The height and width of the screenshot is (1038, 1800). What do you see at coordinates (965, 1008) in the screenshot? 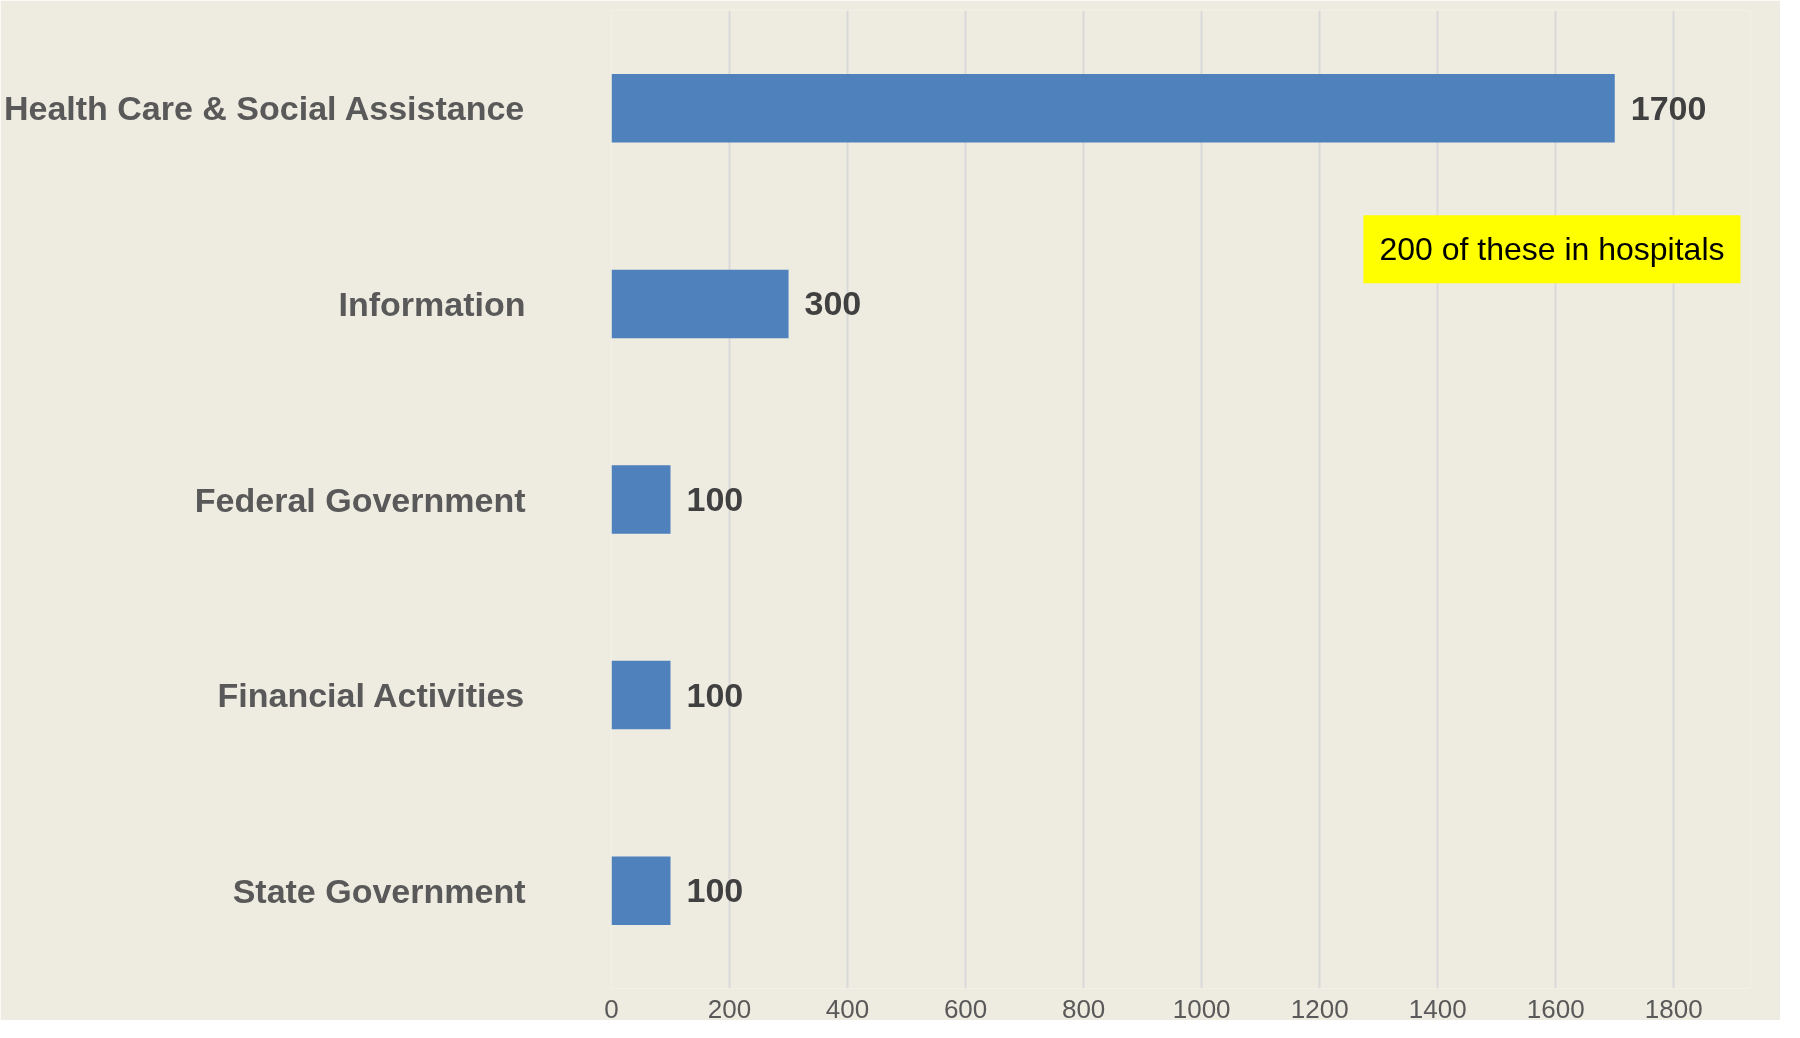
I see `x-tick-label: 600` at bounding box center [965, 1008].